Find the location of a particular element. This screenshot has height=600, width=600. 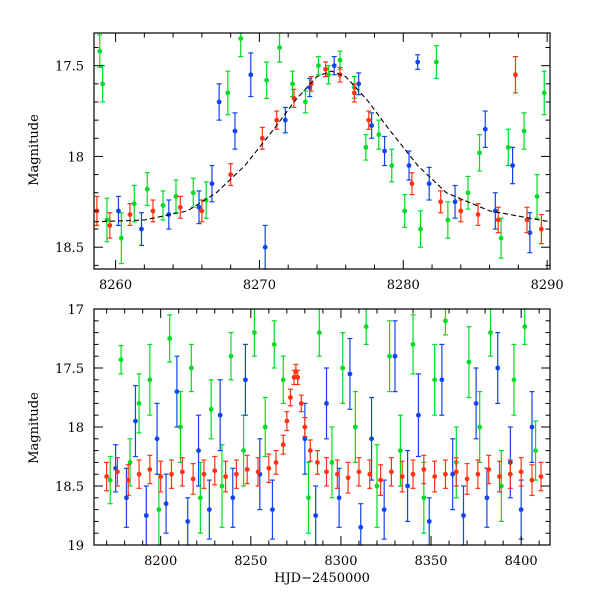

bottom-panel-x-tick-labels: 8200 8250 8300 8350 8400 is located at coordinates (341, 561).